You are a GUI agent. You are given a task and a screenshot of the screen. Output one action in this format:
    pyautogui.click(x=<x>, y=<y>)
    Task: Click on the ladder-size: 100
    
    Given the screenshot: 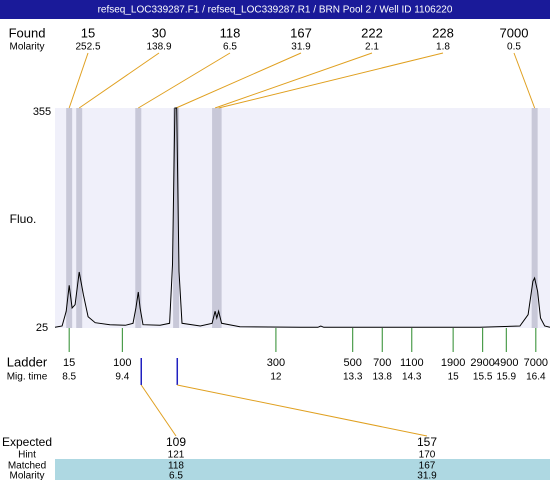 What is the action you would take?
    pyautogui.click(x=122, y=363)
    